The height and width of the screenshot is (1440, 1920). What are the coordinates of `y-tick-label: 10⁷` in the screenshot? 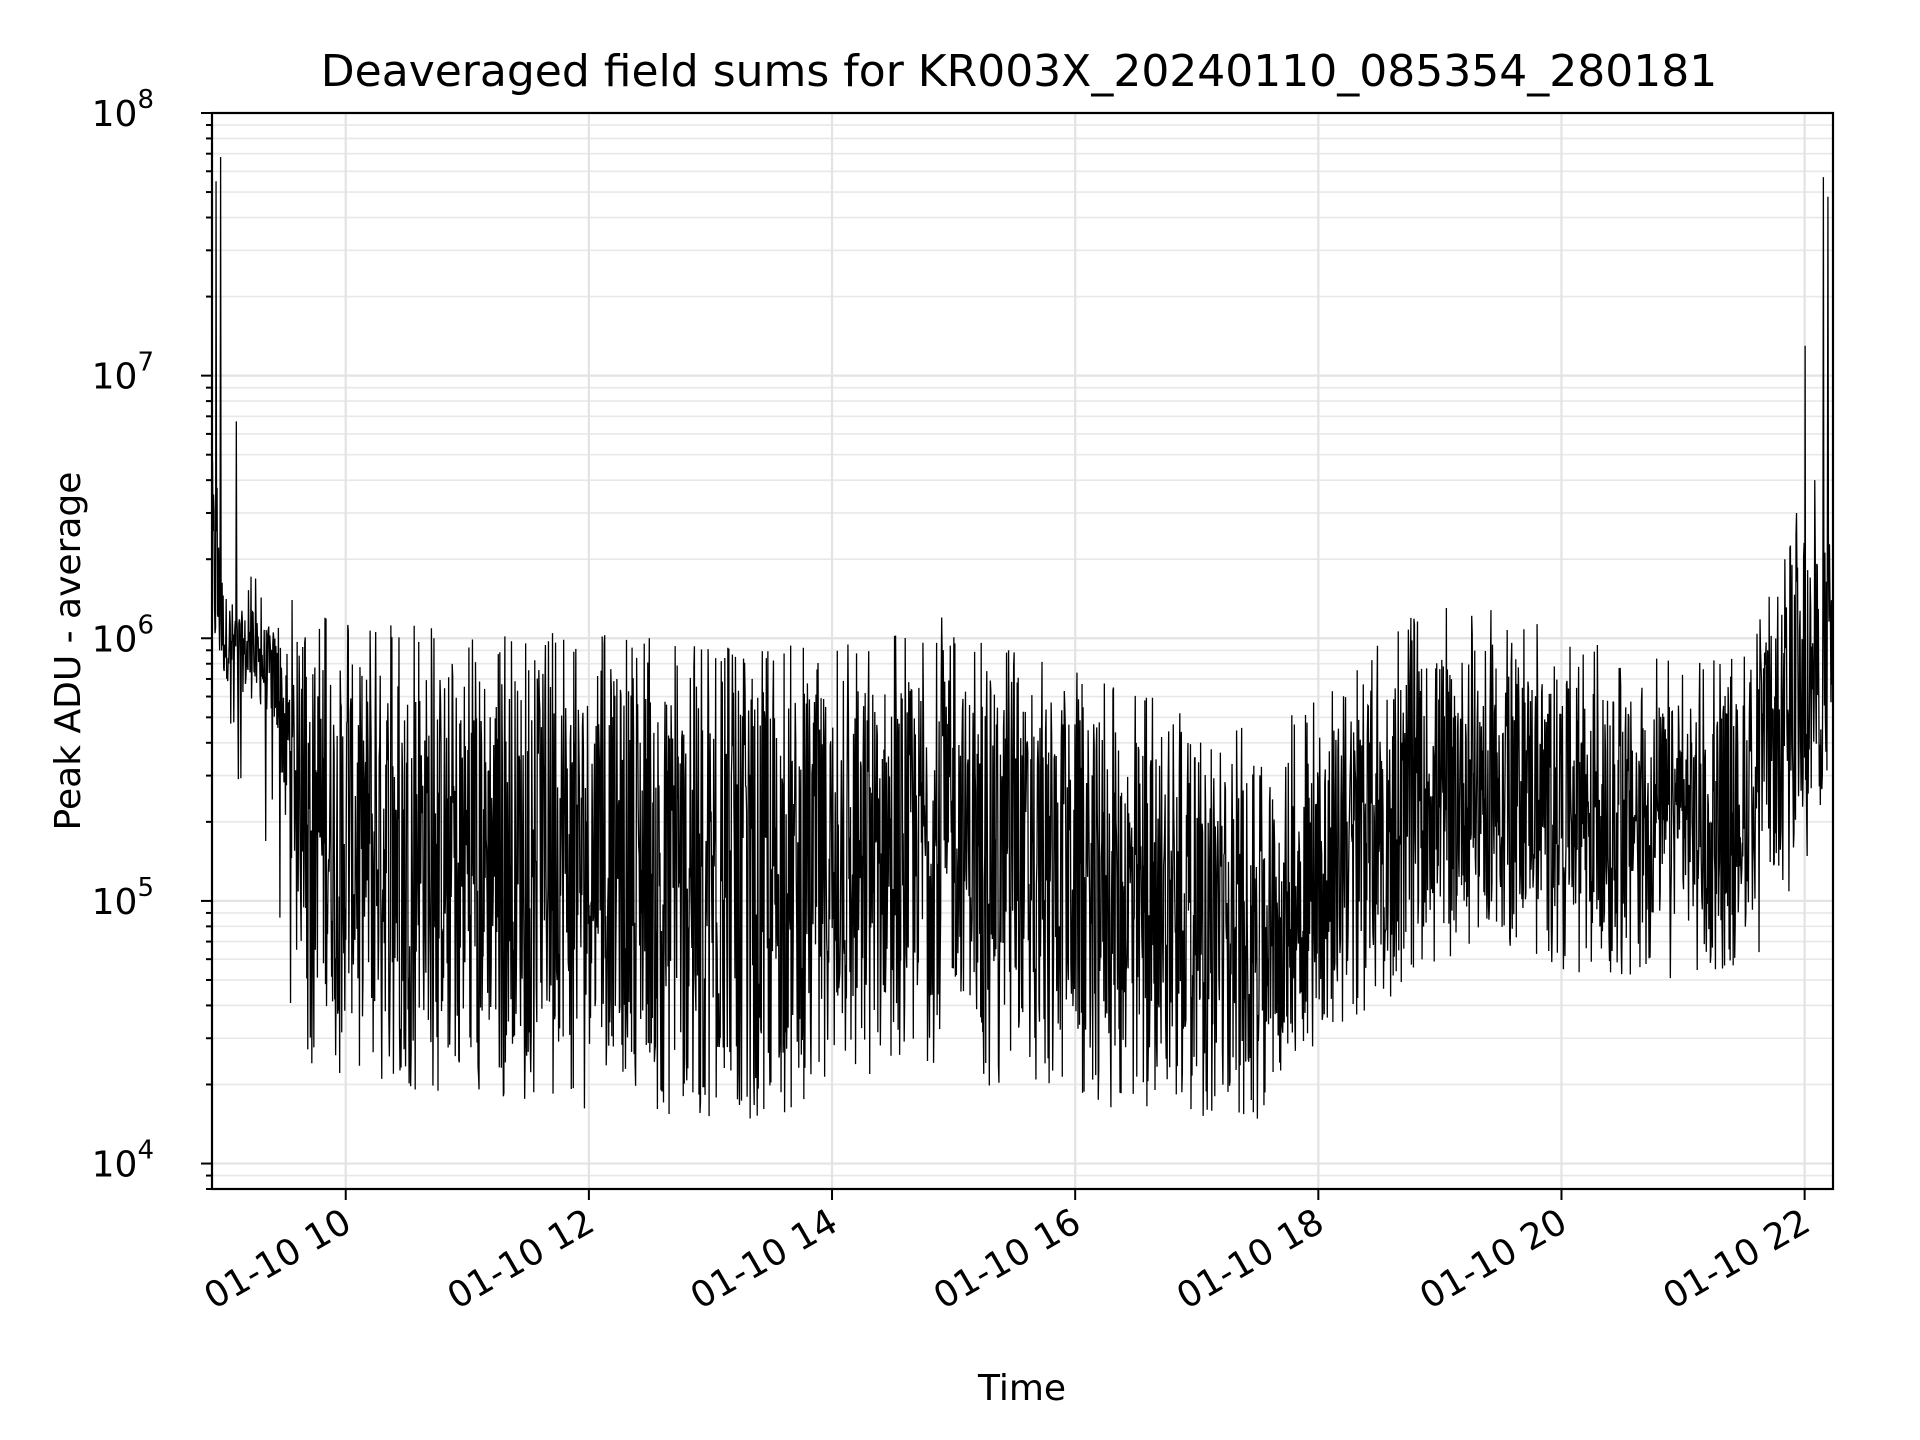 It's located at (123, 373).